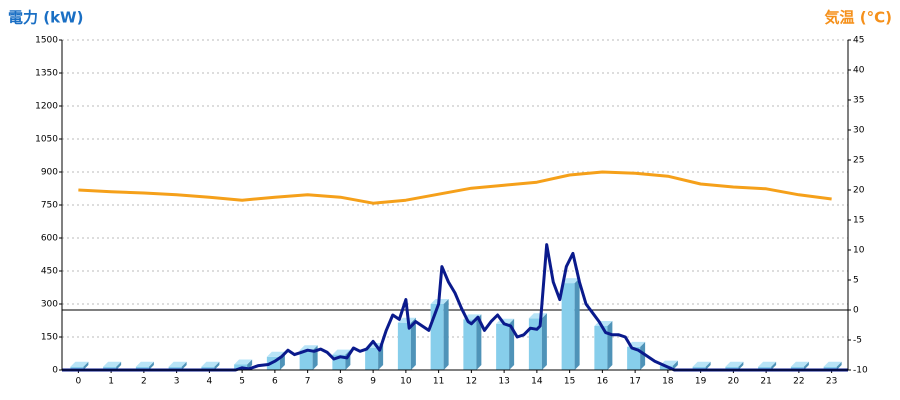 This screenshot has height=400, width=900. I want to click on y-tick-label: 0, so click(55, 371).